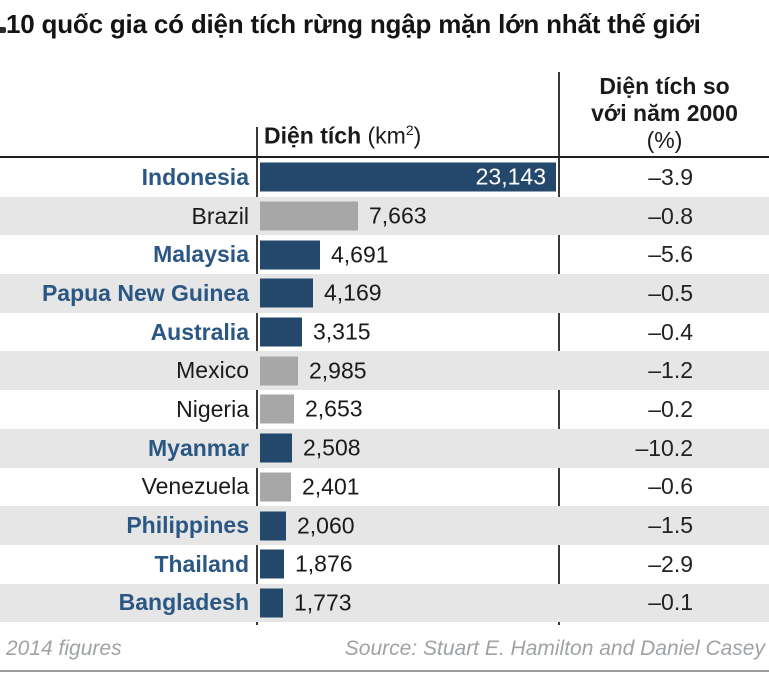 This screenshot has width=769, height=677. What do you see at coordinates (145, 292) in the screenshot?
I see `country-label: Papua New Guinea` at bounding box center [145, 292].